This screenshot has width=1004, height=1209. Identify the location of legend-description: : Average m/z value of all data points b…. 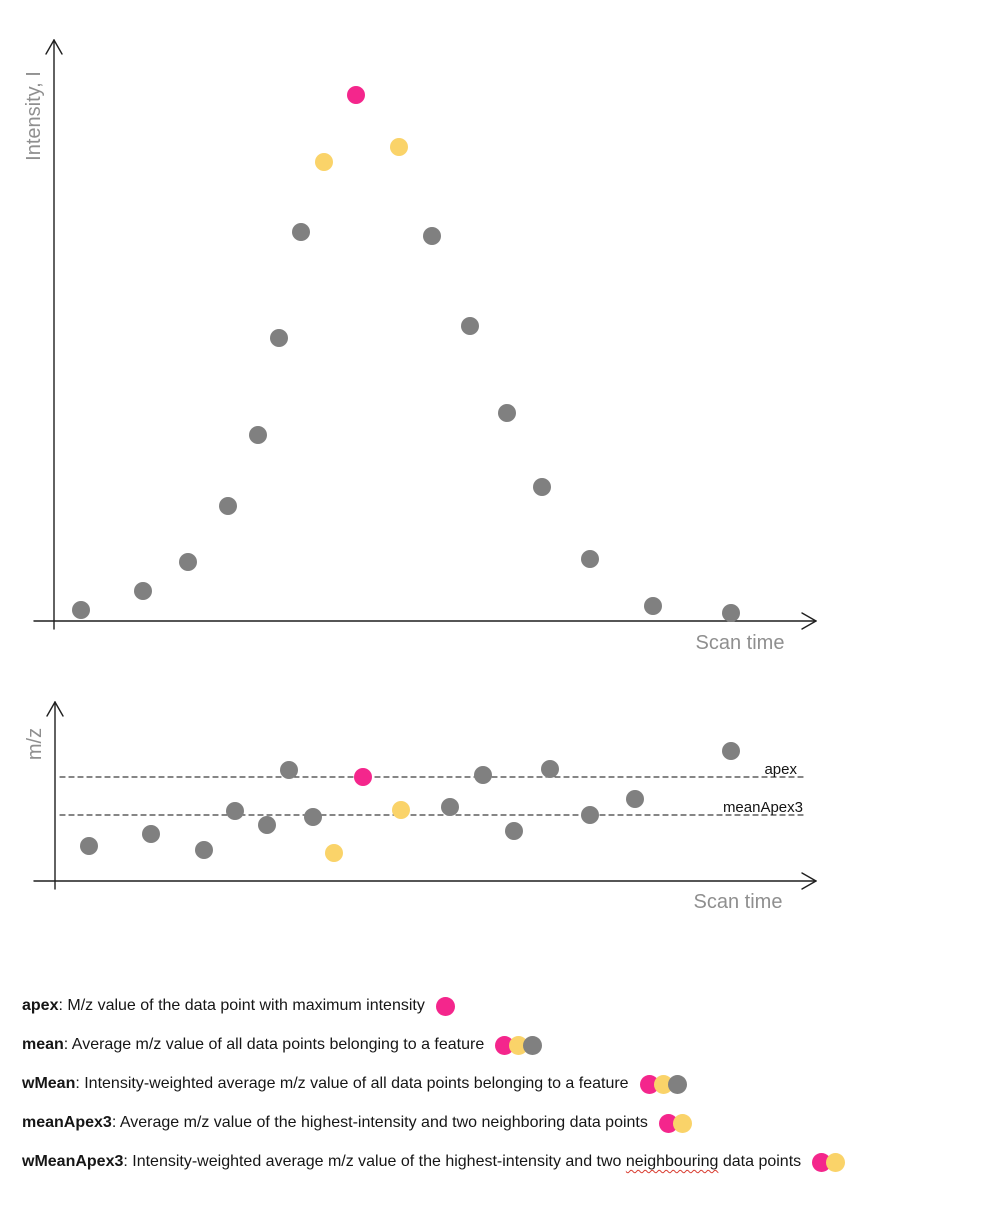
(274, 1044).